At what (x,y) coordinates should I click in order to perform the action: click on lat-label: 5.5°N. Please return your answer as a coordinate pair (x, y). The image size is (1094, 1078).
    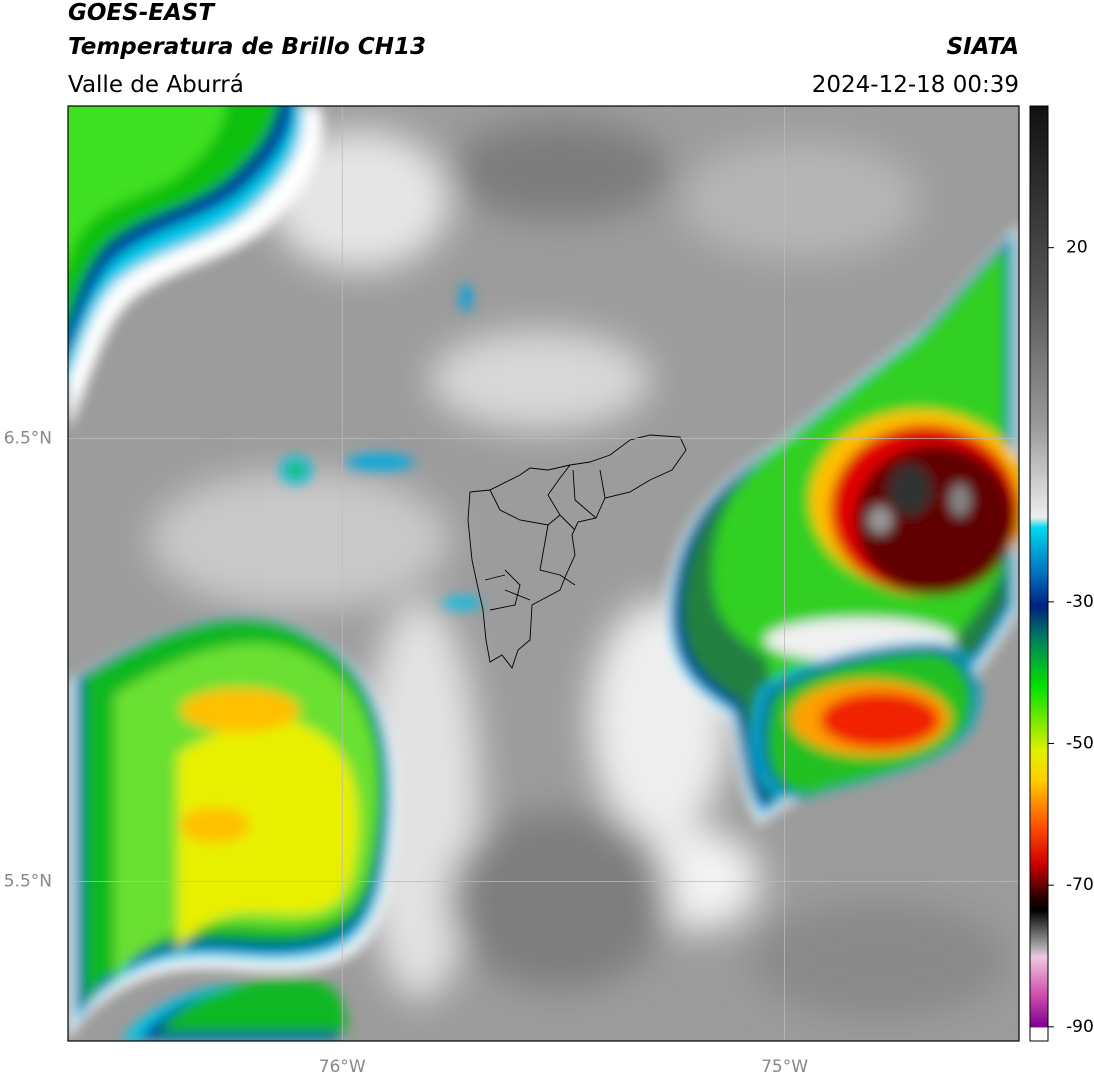
    Looking at the image, I should click on (28, 881).